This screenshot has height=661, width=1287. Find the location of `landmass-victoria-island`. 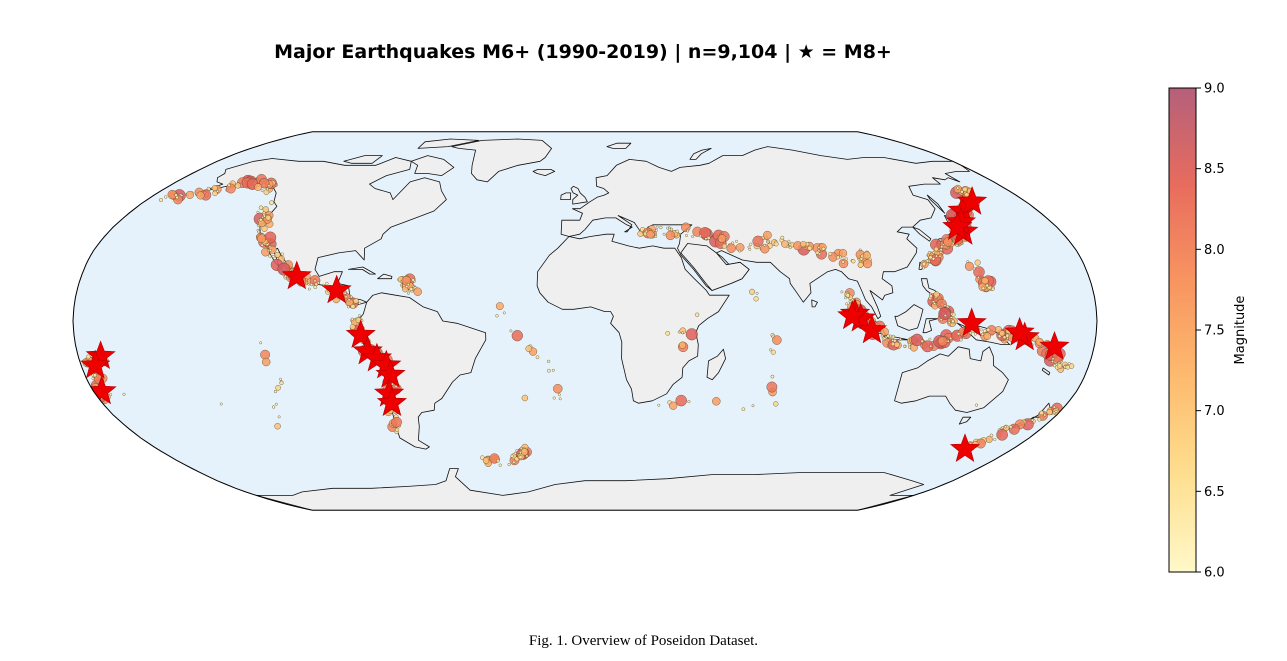

landmass-victoria-island is located at coordinates (363, 159).